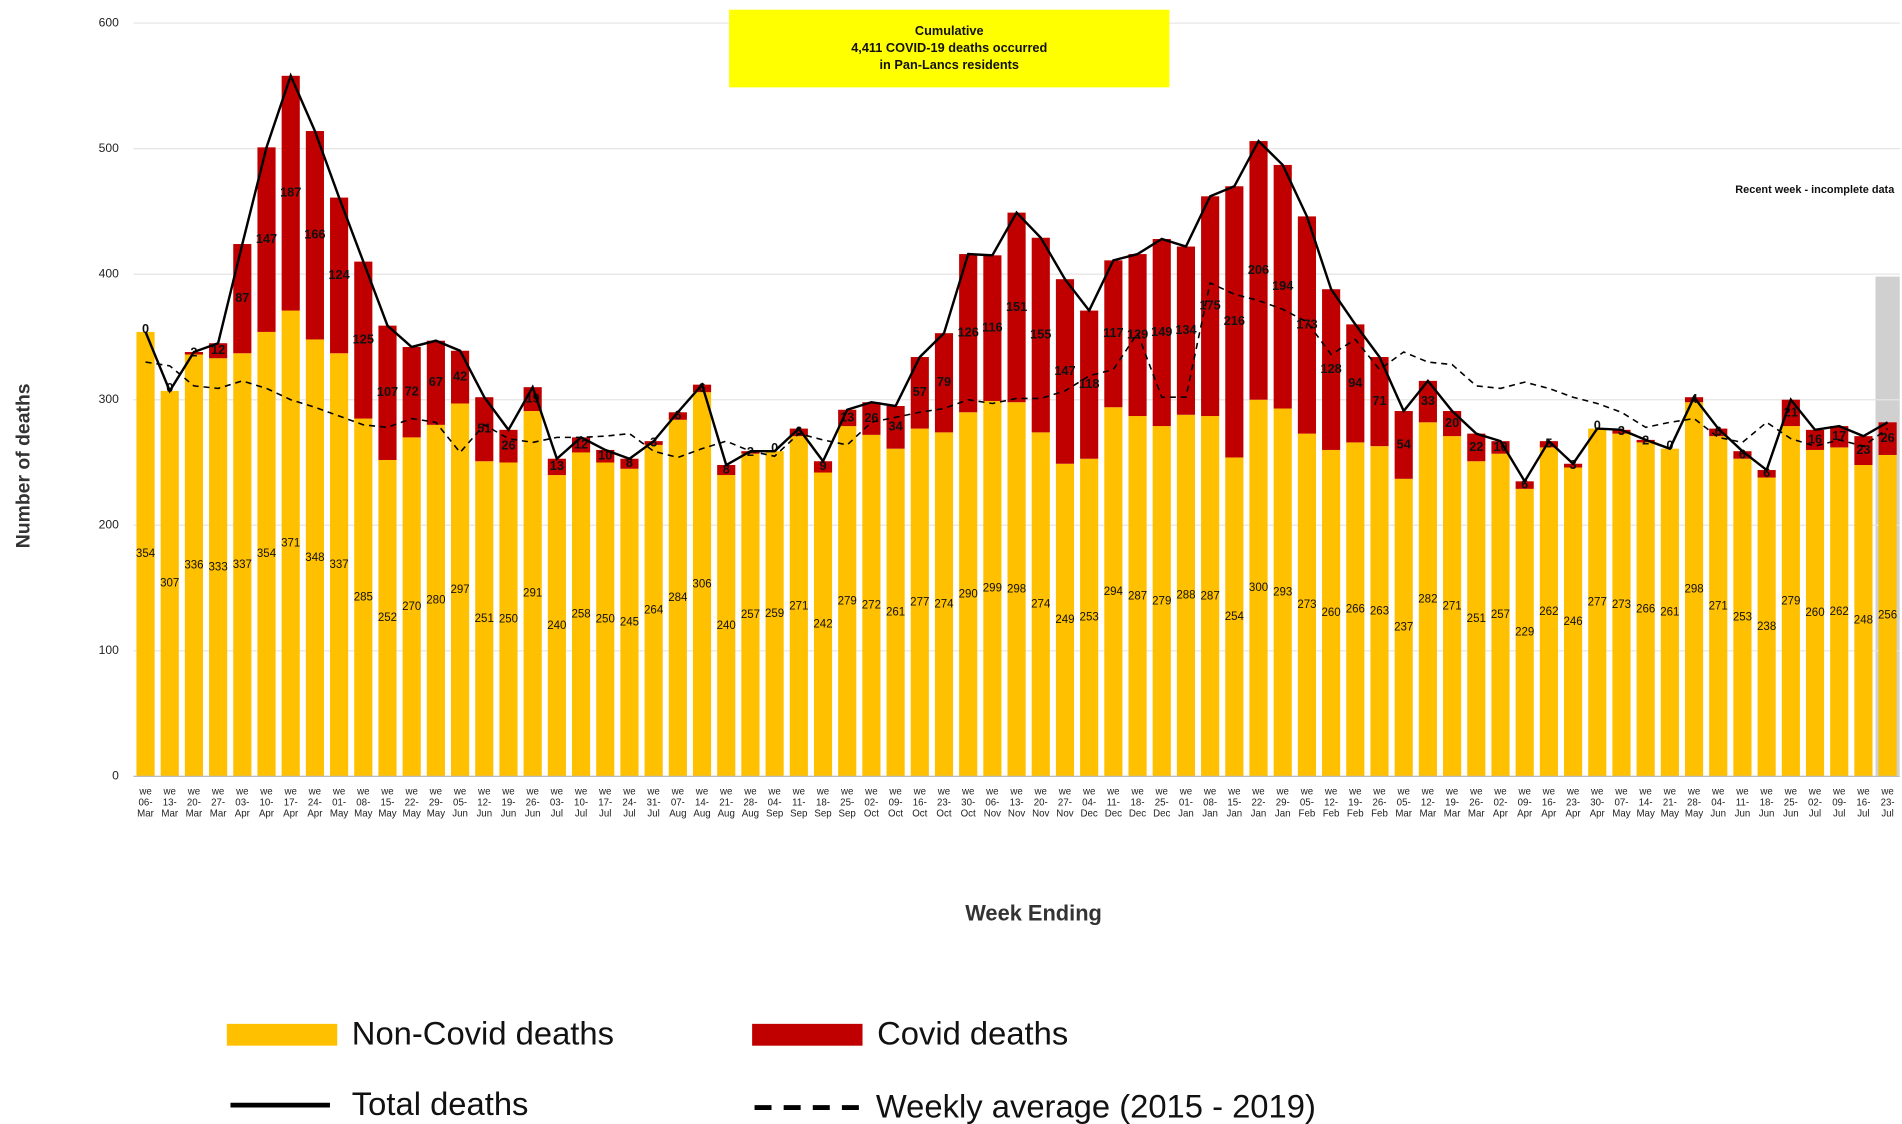  Describe the element at coordinates (291, 802) in the screenshot. I see `x-tick-label: we 17-Apr` at that location.